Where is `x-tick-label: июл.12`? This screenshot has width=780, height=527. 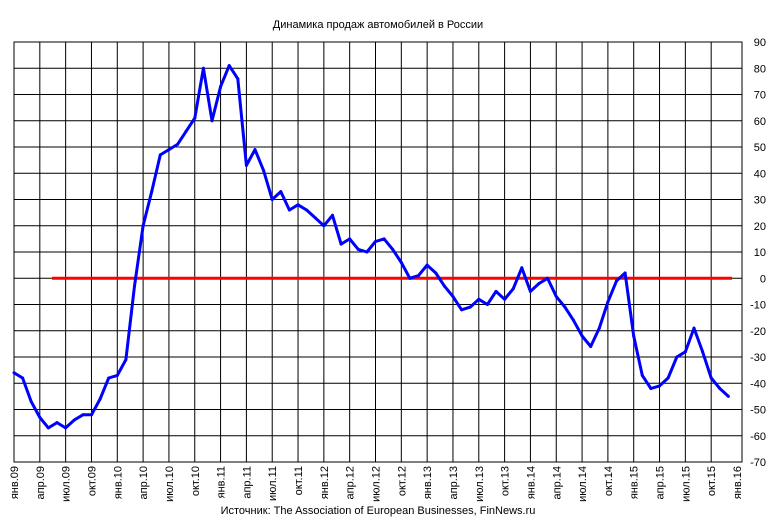
x-tick-label: июл.12 is located at coordinates (377, 484).